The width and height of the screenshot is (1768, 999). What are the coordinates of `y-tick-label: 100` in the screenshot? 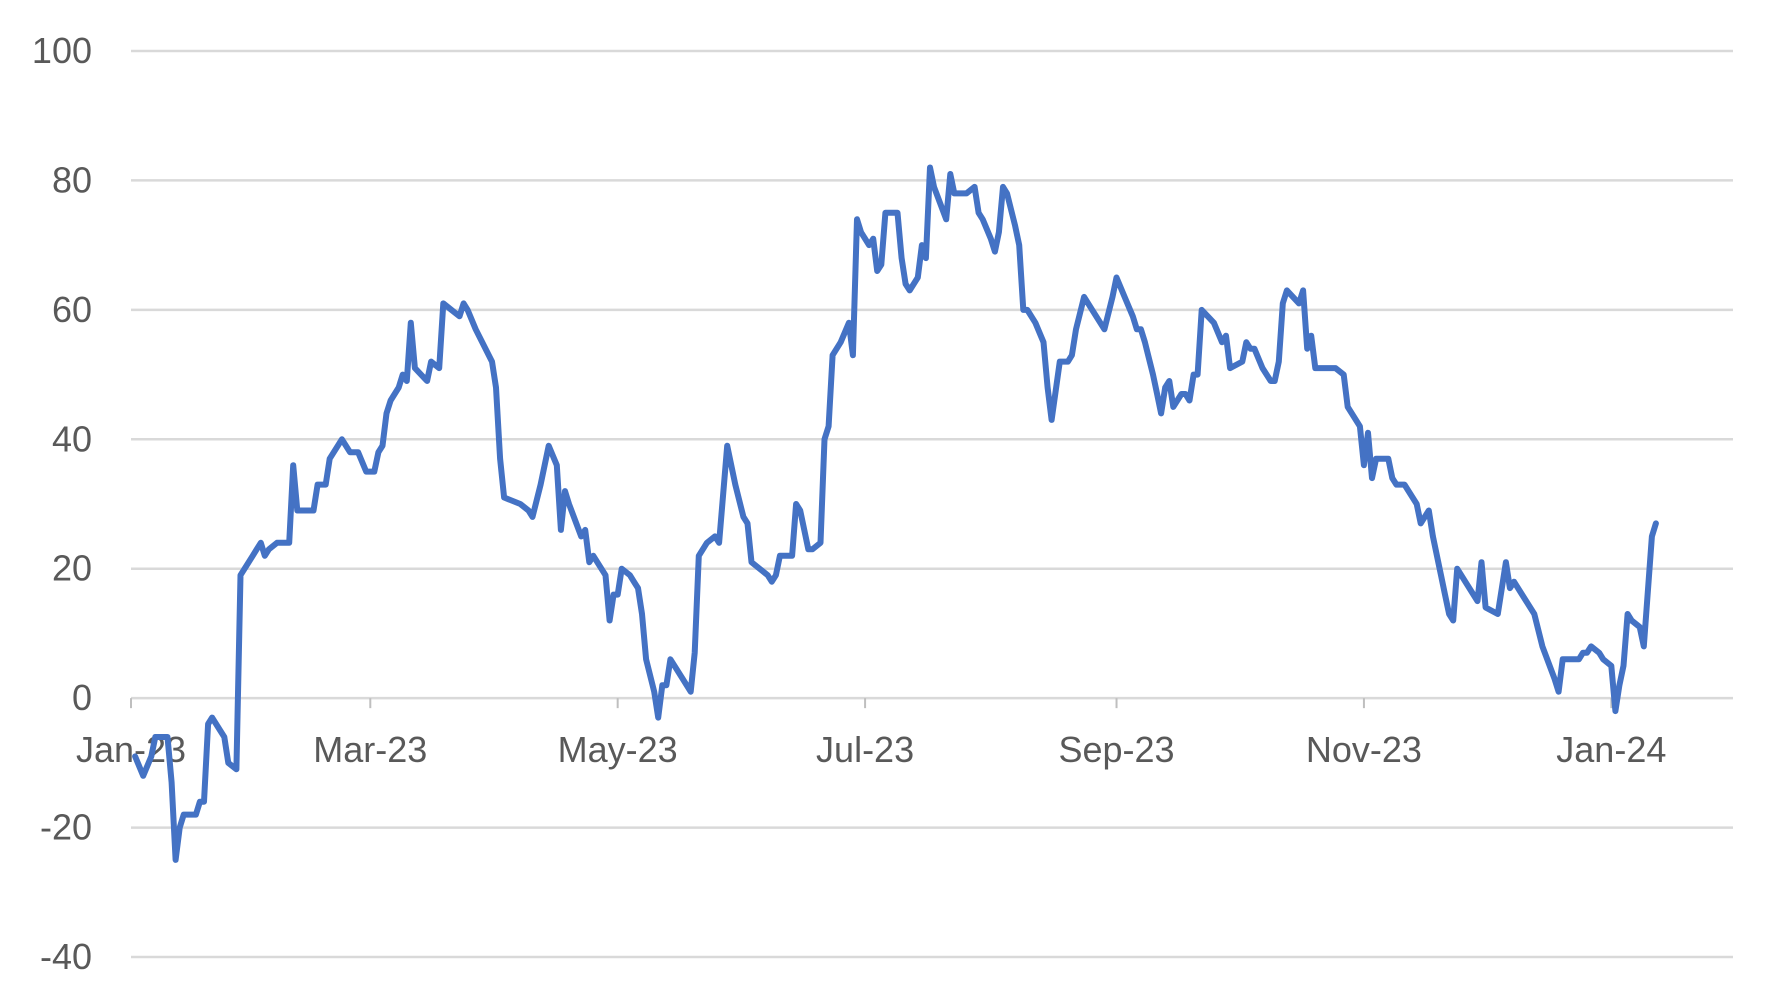 It's located at (62, 50).